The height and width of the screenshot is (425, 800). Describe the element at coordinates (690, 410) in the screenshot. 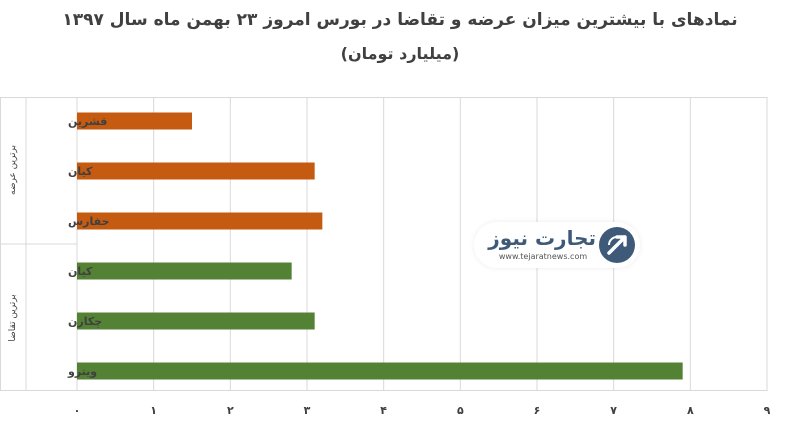

I see `x-tick-label: ۸` at that location.